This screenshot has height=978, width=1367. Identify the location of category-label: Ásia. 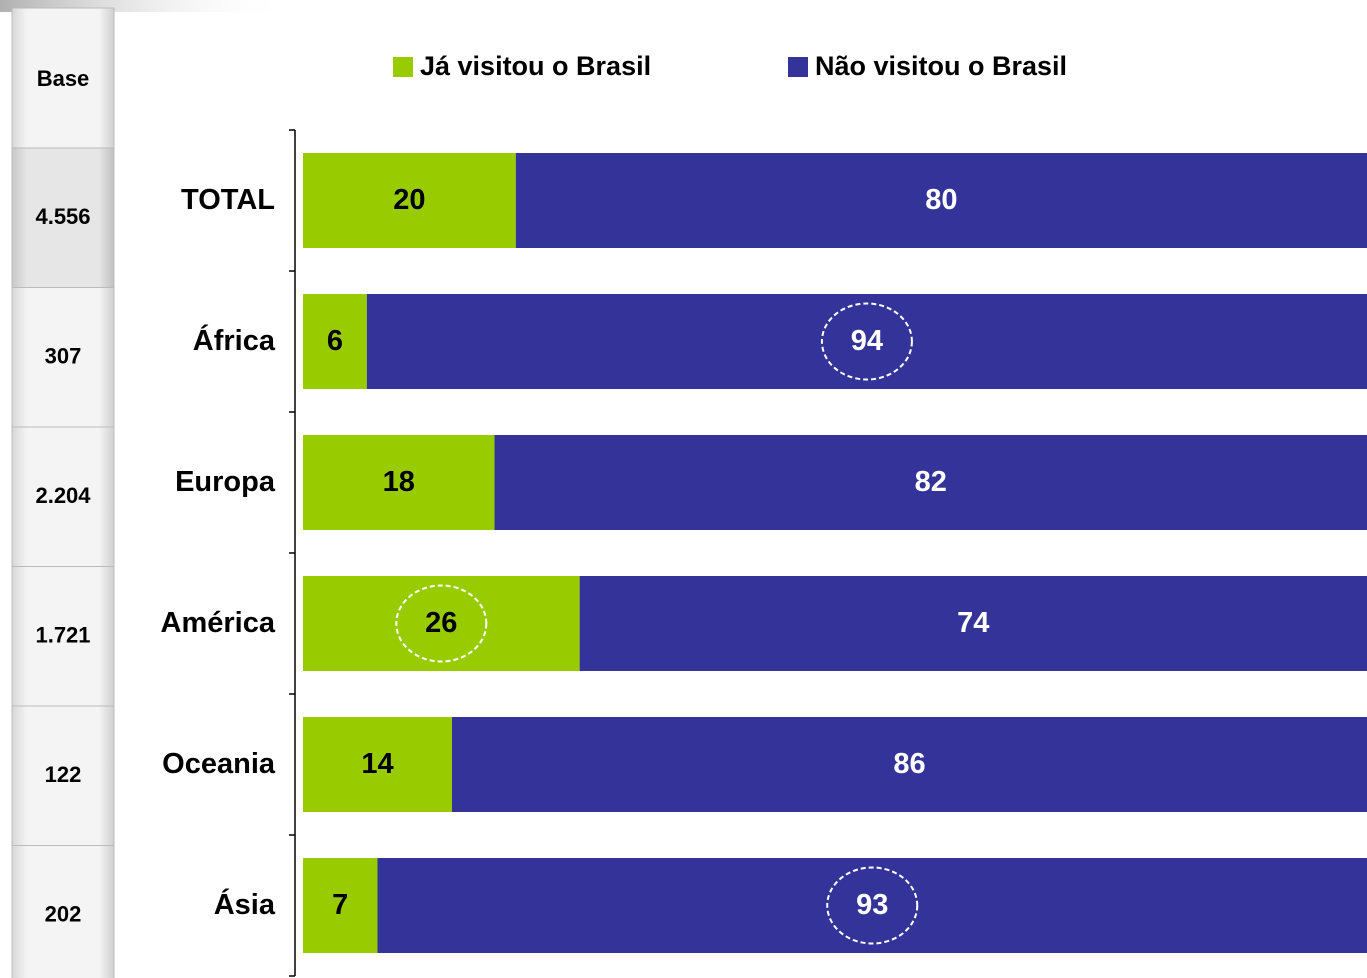
(245, 904).